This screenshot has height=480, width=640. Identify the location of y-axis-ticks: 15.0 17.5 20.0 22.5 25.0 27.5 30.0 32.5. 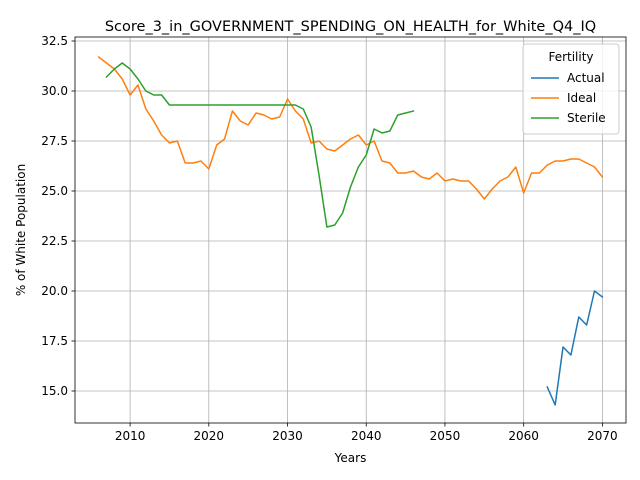
(58, 216).